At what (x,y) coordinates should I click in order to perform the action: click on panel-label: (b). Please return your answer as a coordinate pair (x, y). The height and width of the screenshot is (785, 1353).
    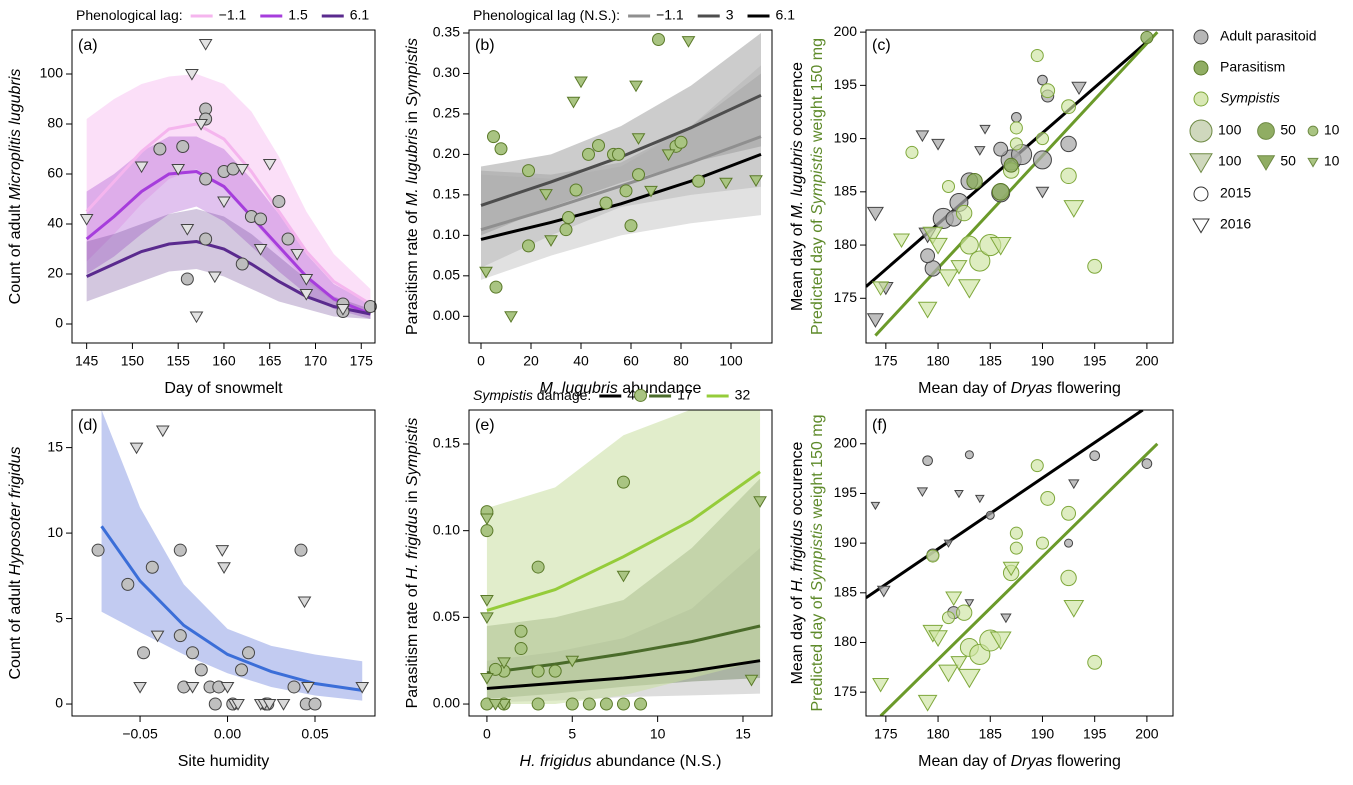
    Looking at the image, I should click on (485, 45).